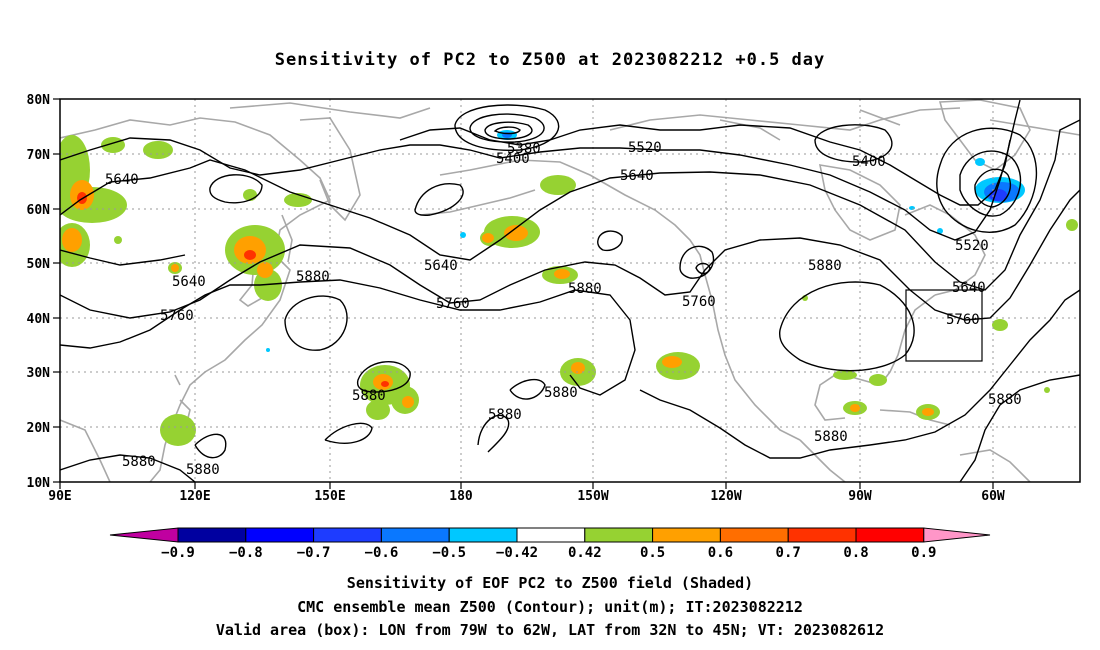 The width and height of the screenshot is (1100, 650). What do you see at coordinates (853, 143) in the screenshot?
I see `contour-low-hudson` at bounding box center [853, 143].